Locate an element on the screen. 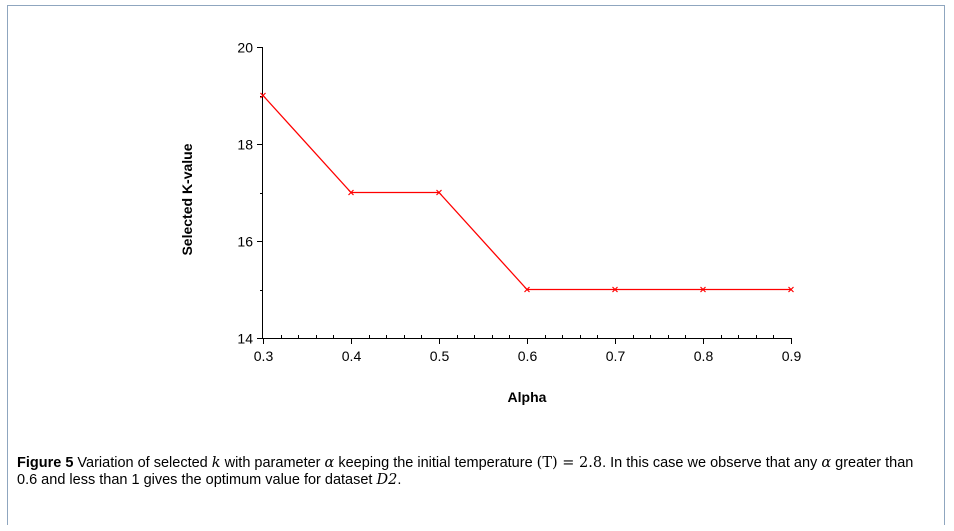 Image resolution: width=954 pixels, height=531 pixels. caption-text-2: with parameter is located at coordinates (272, 463).